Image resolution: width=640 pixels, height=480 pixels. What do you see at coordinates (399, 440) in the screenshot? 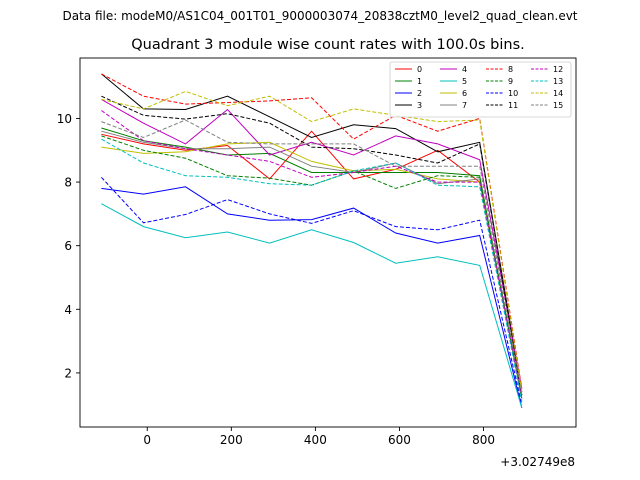
I see `x-tick-label: 600` at bounding box center [399, 440].